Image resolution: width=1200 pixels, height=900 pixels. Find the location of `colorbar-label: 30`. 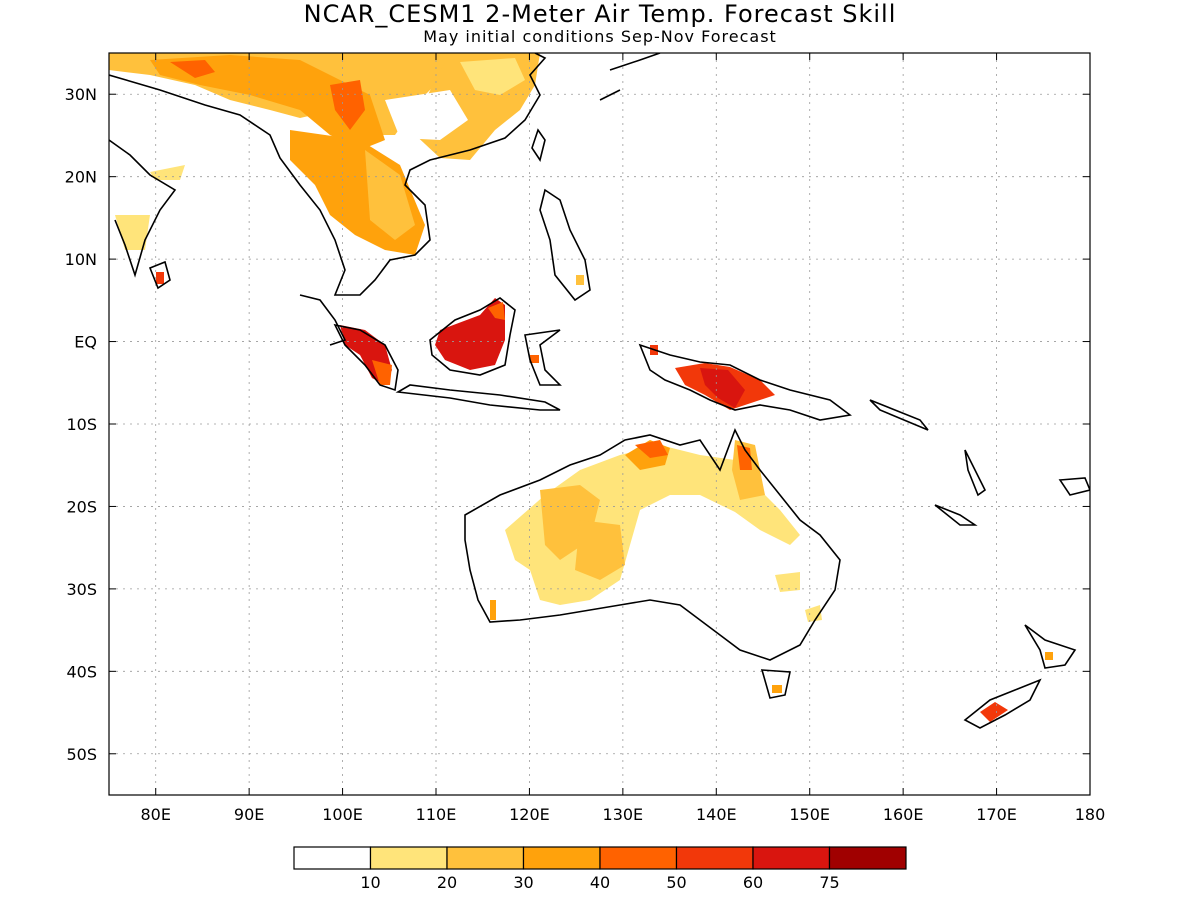

colorbar-label: 30 is located at coordinates (523, 882).